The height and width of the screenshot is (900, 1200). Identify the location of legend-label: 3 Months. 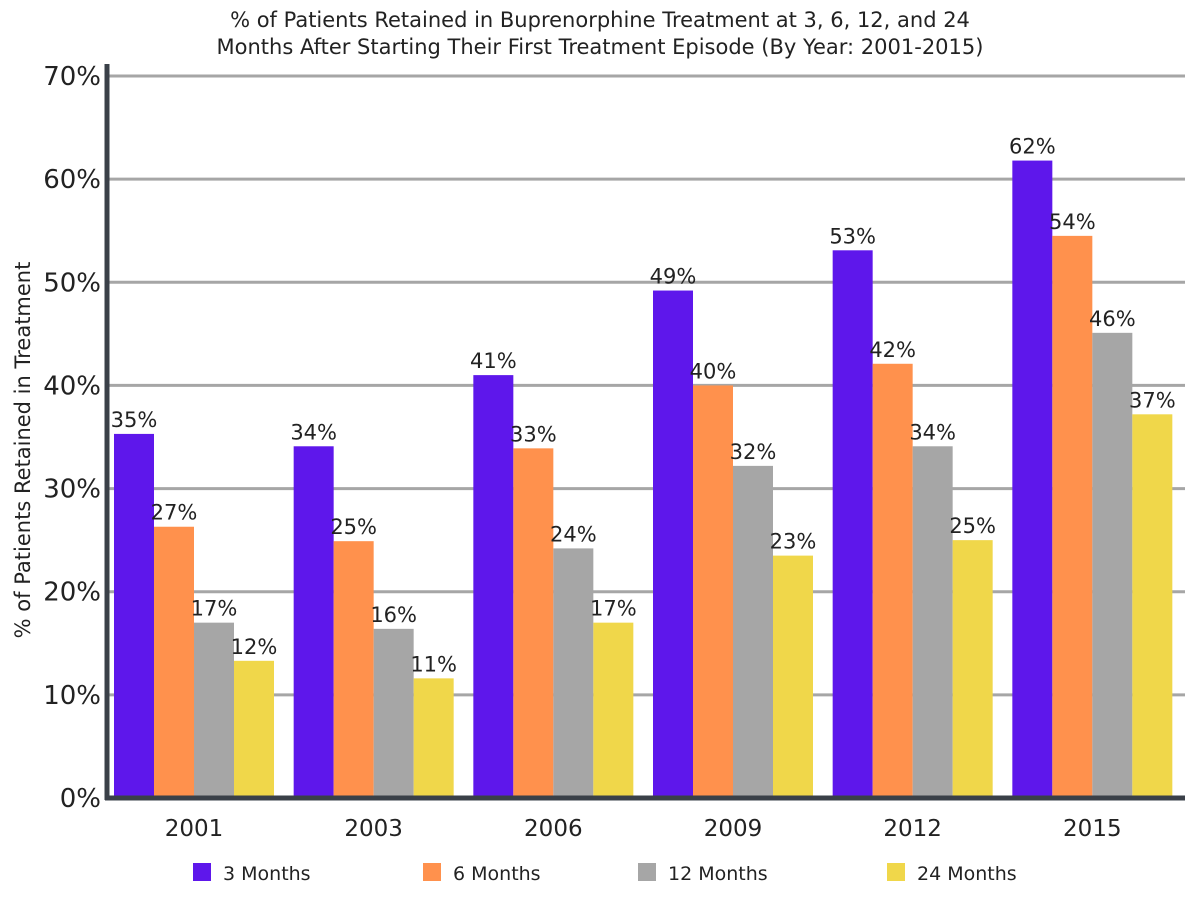
(267, 874).